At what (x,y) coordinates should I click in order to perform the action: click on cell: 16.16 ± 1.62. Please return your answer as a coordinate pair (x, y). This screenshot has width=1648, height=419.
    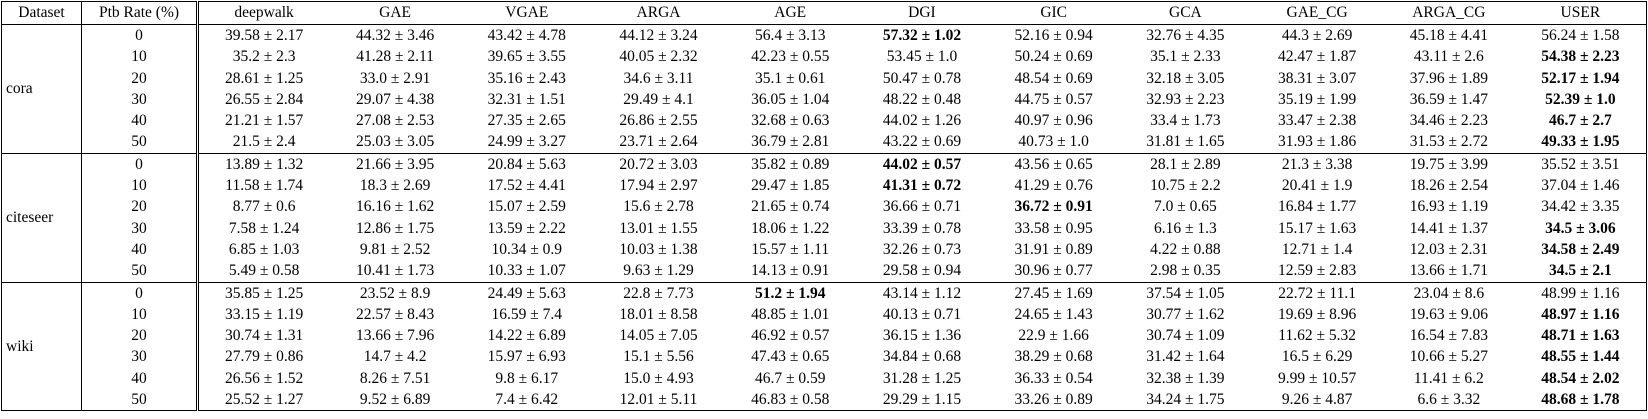
    Looking at the image, I should click on (395, 207).